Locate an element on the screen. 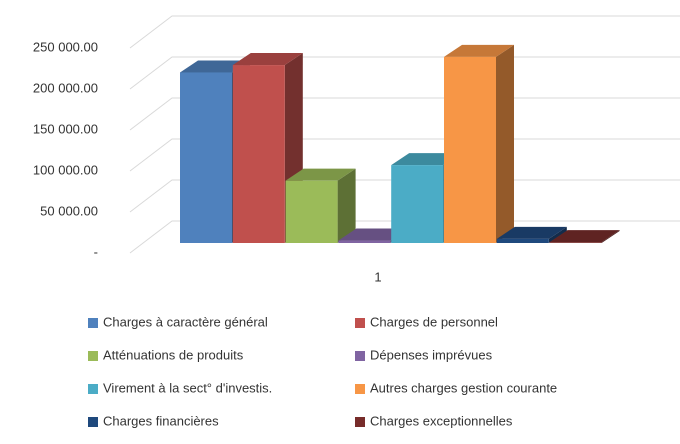  legend-label: Charges de personnel is located at coordinates (434, 321).